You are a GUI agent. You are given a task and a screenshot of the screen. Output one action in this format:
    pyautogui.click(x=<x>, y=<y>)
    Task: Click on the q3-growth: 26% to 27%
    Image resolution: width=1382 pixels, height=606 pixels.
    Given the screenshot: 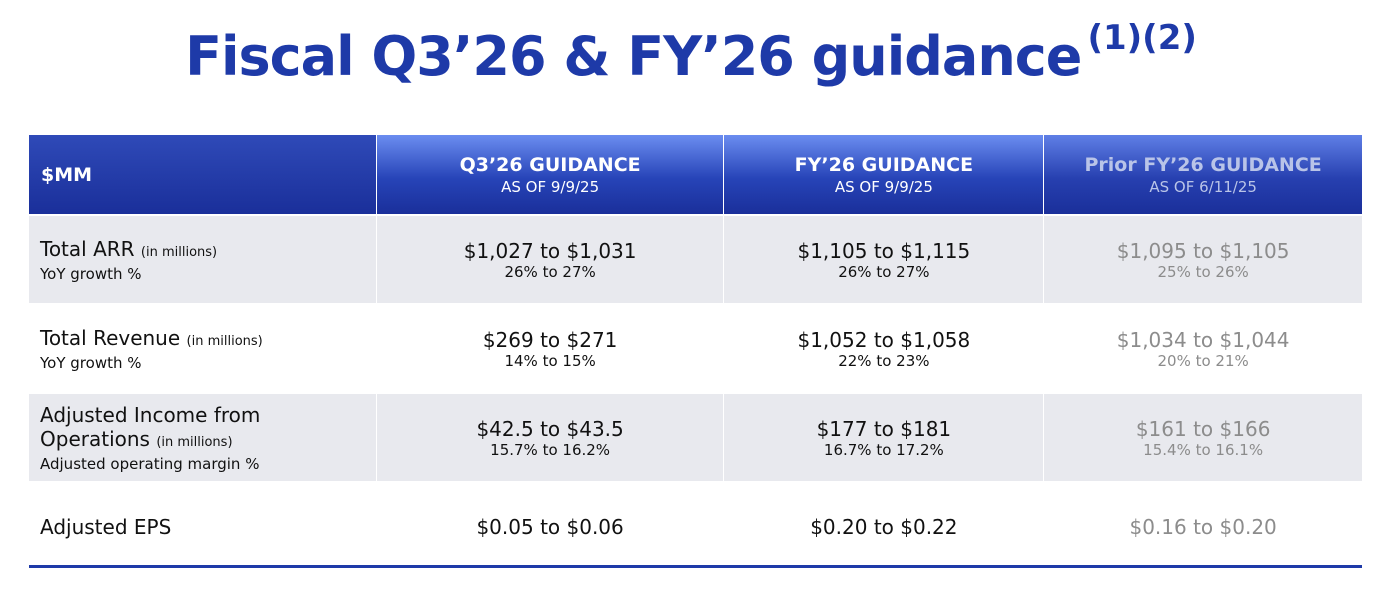 What is the action you would take?
    pyautogui.click(x=550, y=271)
    